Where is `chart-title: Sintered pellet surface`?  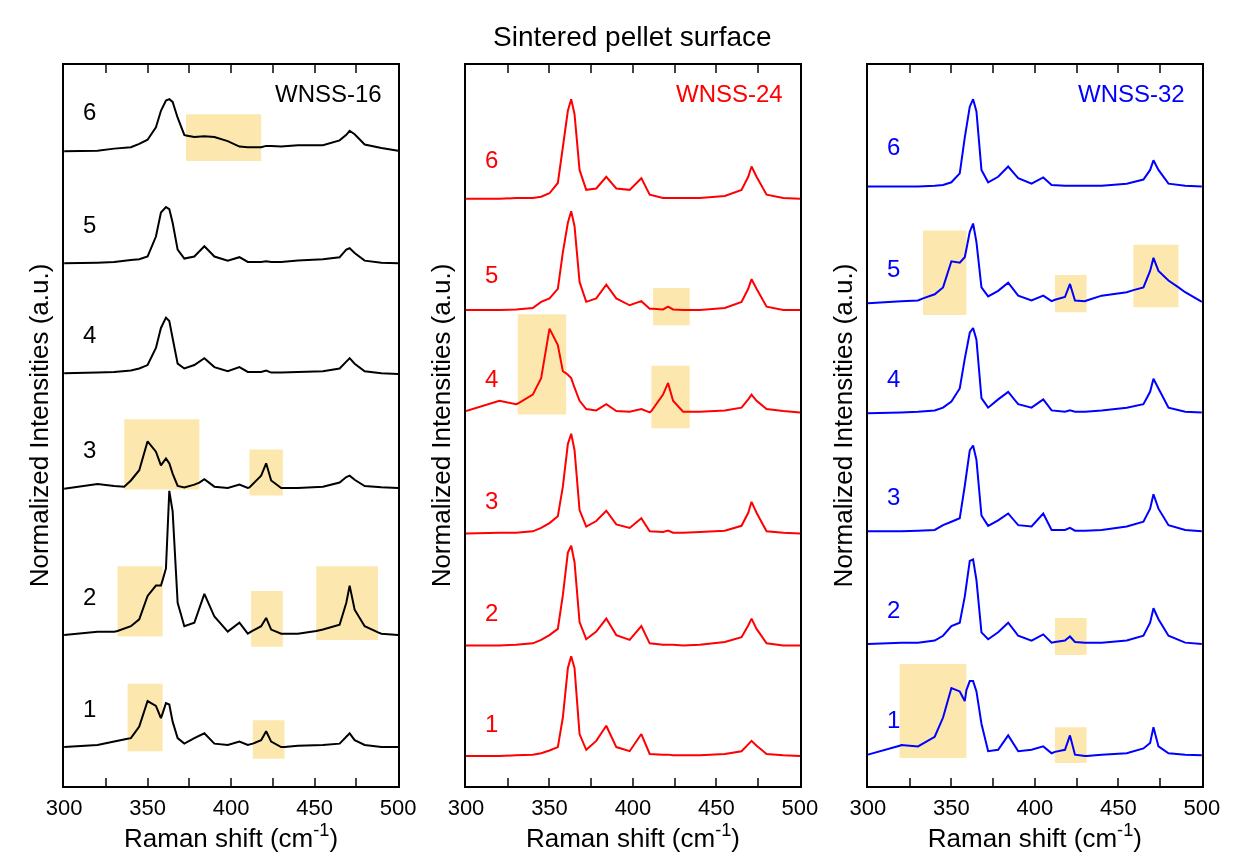
chart-title: Sintered pellet surface is located at coordinates (632, 36).